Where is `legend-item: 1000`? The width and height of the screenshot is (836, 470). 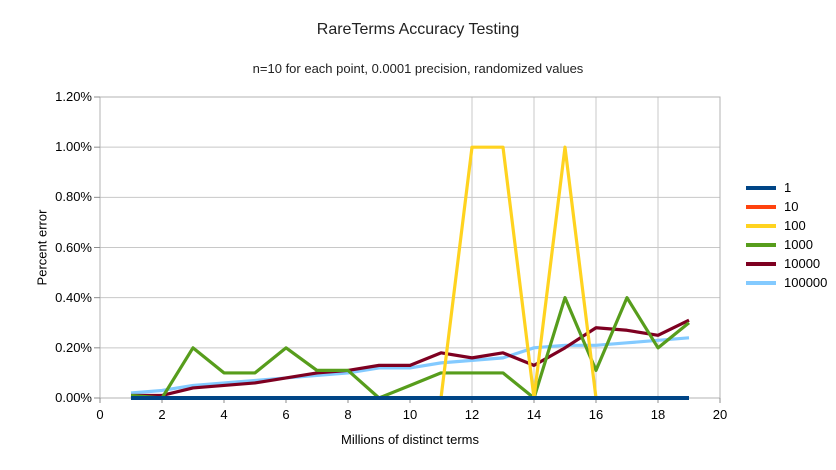
legend-item: 1000 is located at coordinates (786, 244).